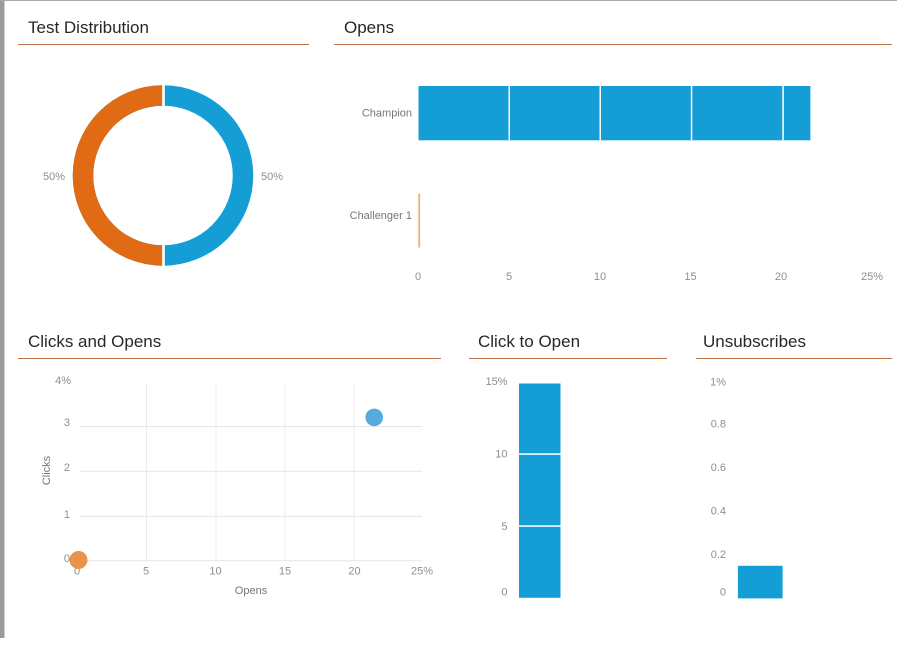 The height and width of the screenshot is (653, 897). I want to click on svg-text: 0.4, so click(718, 512).